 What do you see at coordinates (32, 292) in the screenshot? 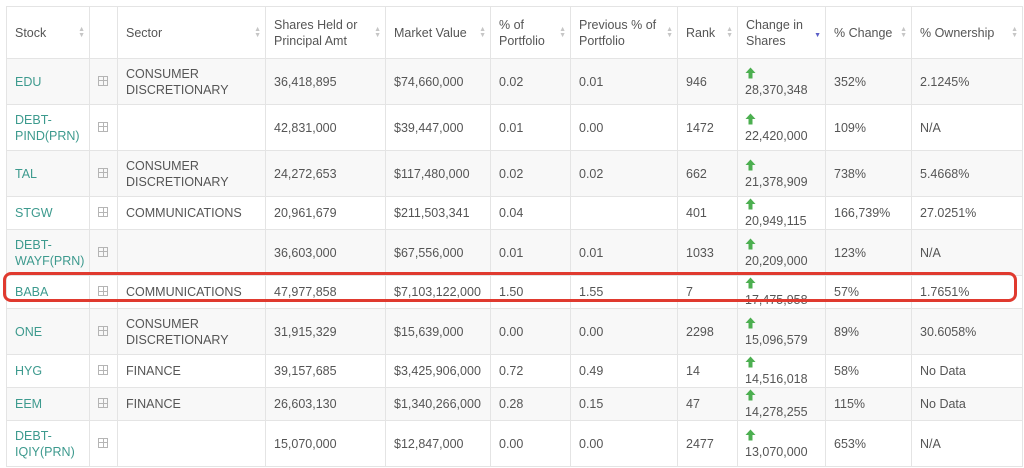
I see `stock-ticker-link: BABA` at bounding box center [32, 292].